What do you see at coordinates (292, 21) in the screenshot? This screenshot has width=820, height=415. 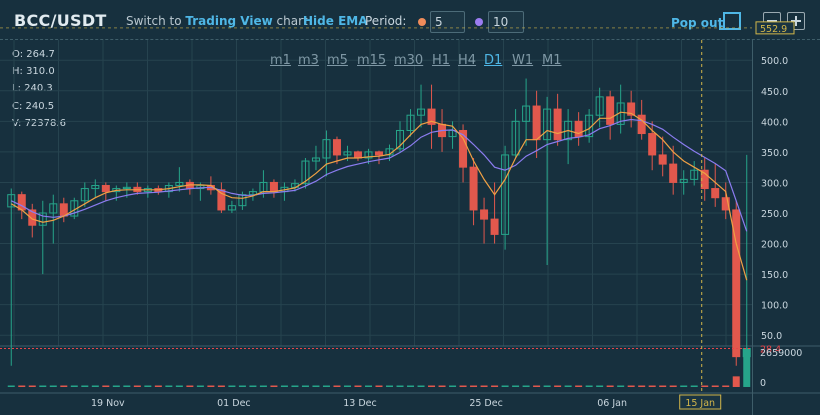 I see `switch-suffix: chart` at bounding box center [292, 21].